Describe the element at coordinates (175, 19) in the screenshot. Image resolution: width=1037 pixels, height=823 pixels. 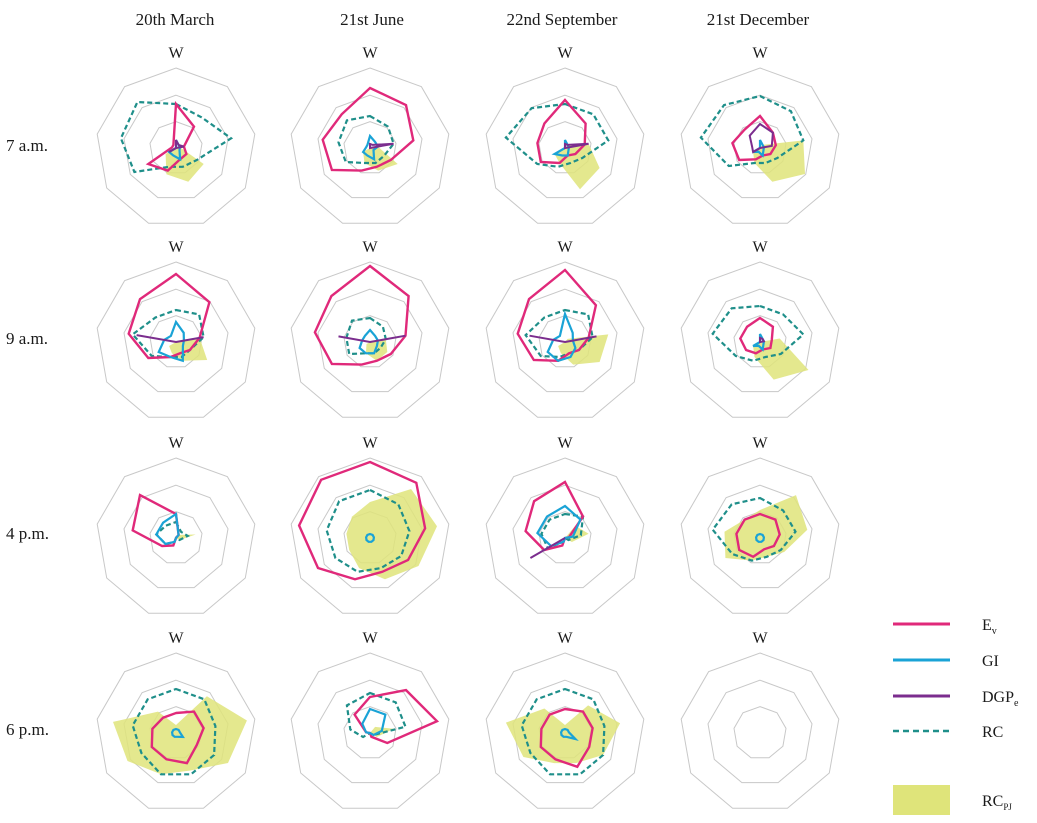
I see `column-header-1: 20th March` at that location.